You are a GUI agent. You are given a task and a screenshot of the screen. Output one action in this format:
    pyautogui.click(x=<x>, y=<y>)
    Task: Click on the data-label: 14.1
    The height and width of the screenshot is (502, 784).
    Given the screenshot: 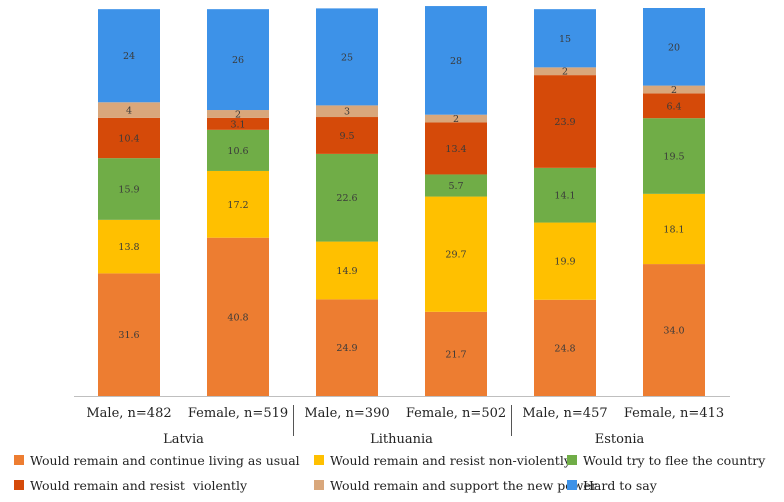 What is the action you would take?
    pyautogui.click(x=564, y=196)
    